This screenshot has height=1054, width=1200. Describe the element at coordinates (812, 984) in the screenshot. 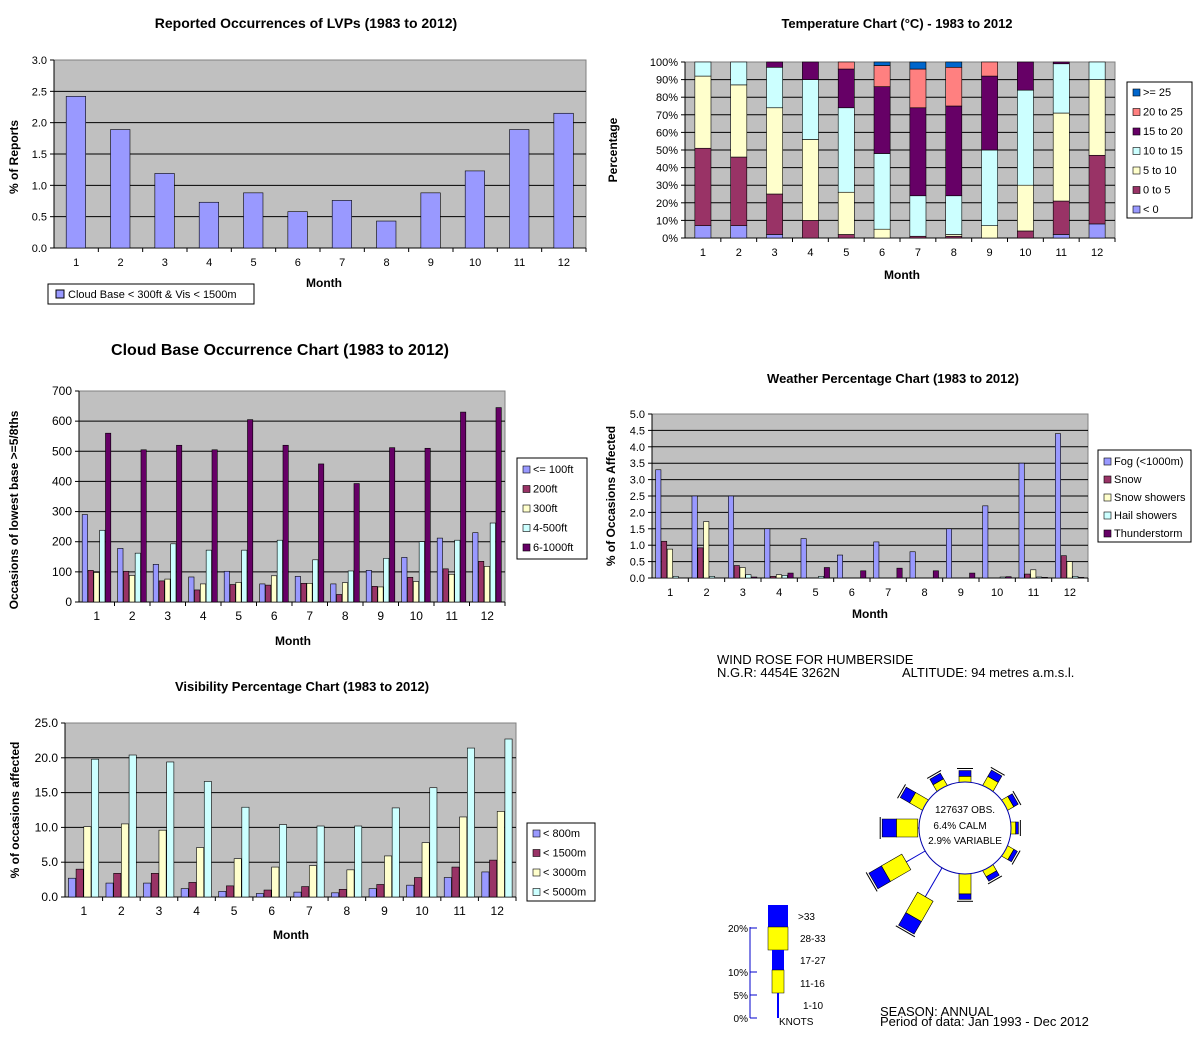

I see `wind-rose-key-speed-11-16: 11-16` at that location.